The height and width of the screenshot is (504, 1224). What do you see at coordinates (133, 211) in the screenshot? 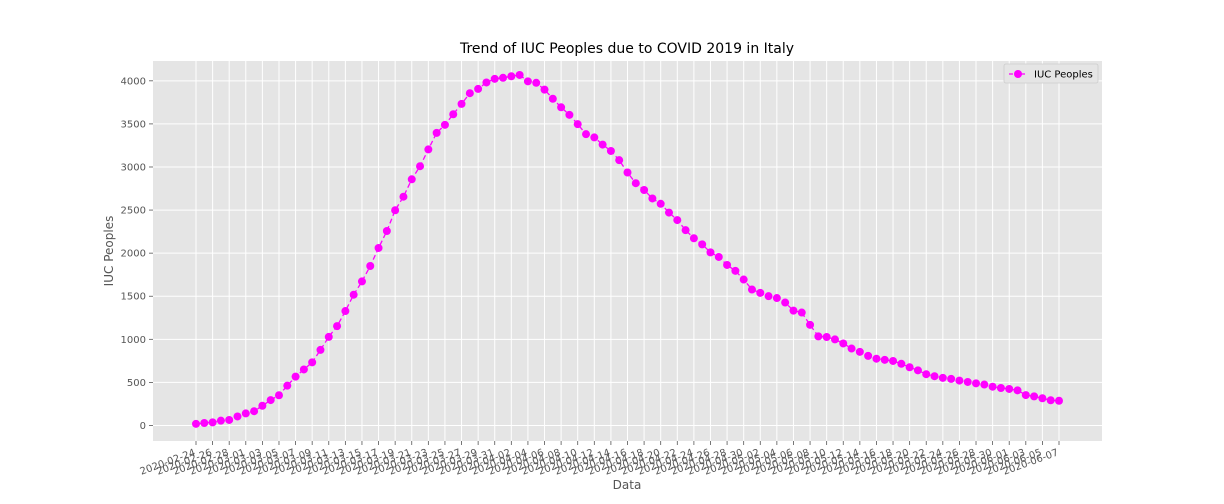
I see `y-tick-label: 2500` at bounding box center [133, 211].